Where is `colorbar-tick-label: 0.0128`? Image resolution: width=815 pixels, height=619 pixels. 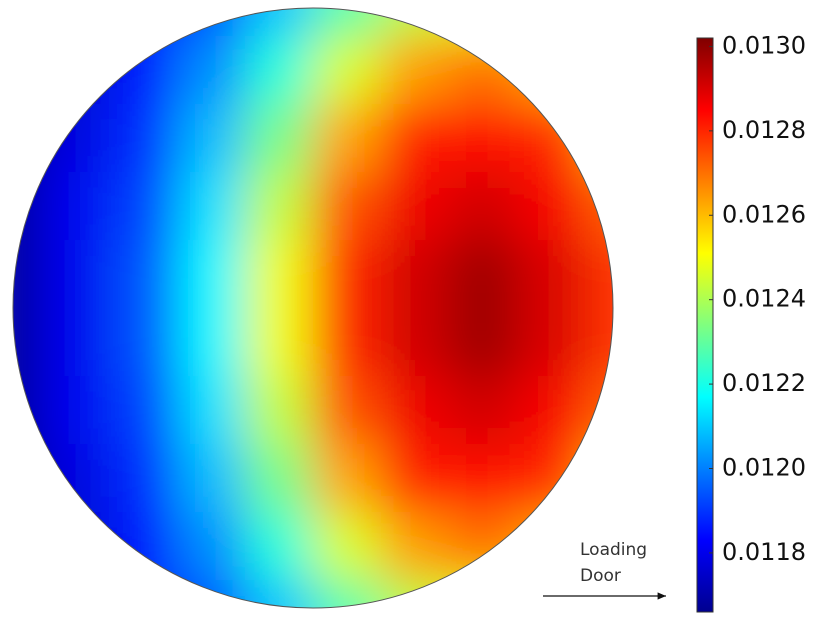 colorbar-tick-label: 0.0128 is located at coordinates (764, 130).